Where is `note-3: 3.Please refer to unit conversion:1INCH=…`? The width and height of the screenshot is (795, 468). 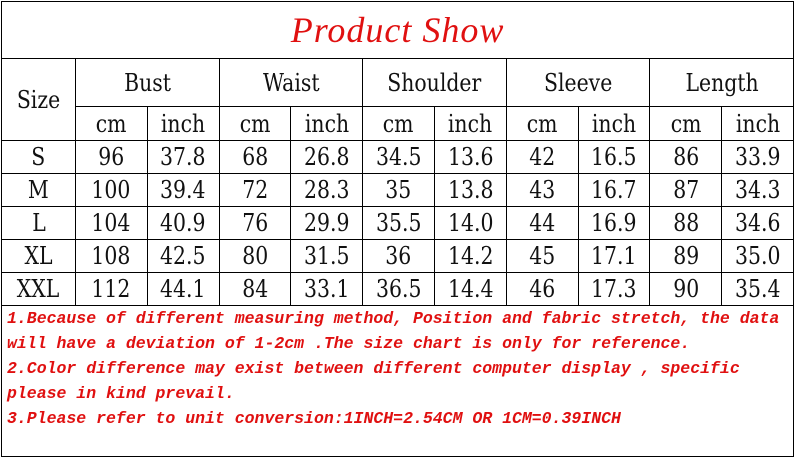
note-3: 3.Please refer to unit conversion:1INCH=… is located at coordinates (314, 418).